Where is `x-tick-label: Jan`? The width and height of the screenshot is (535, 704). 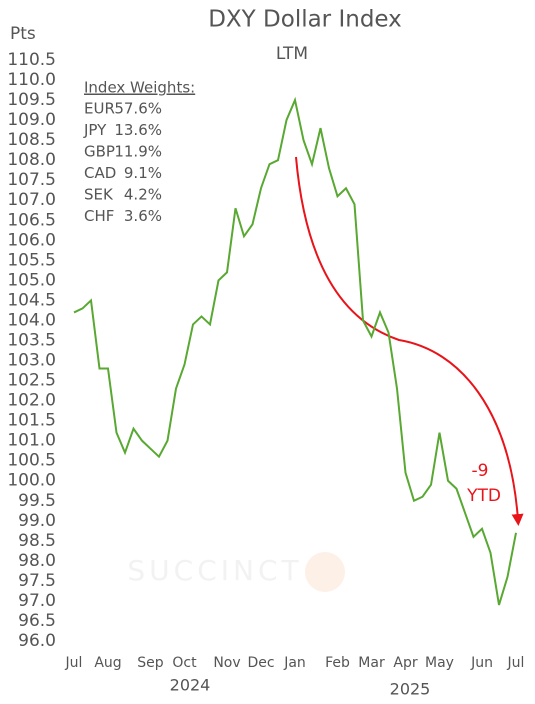
x-tick-label: Jan is located at coordinates (294, 663).